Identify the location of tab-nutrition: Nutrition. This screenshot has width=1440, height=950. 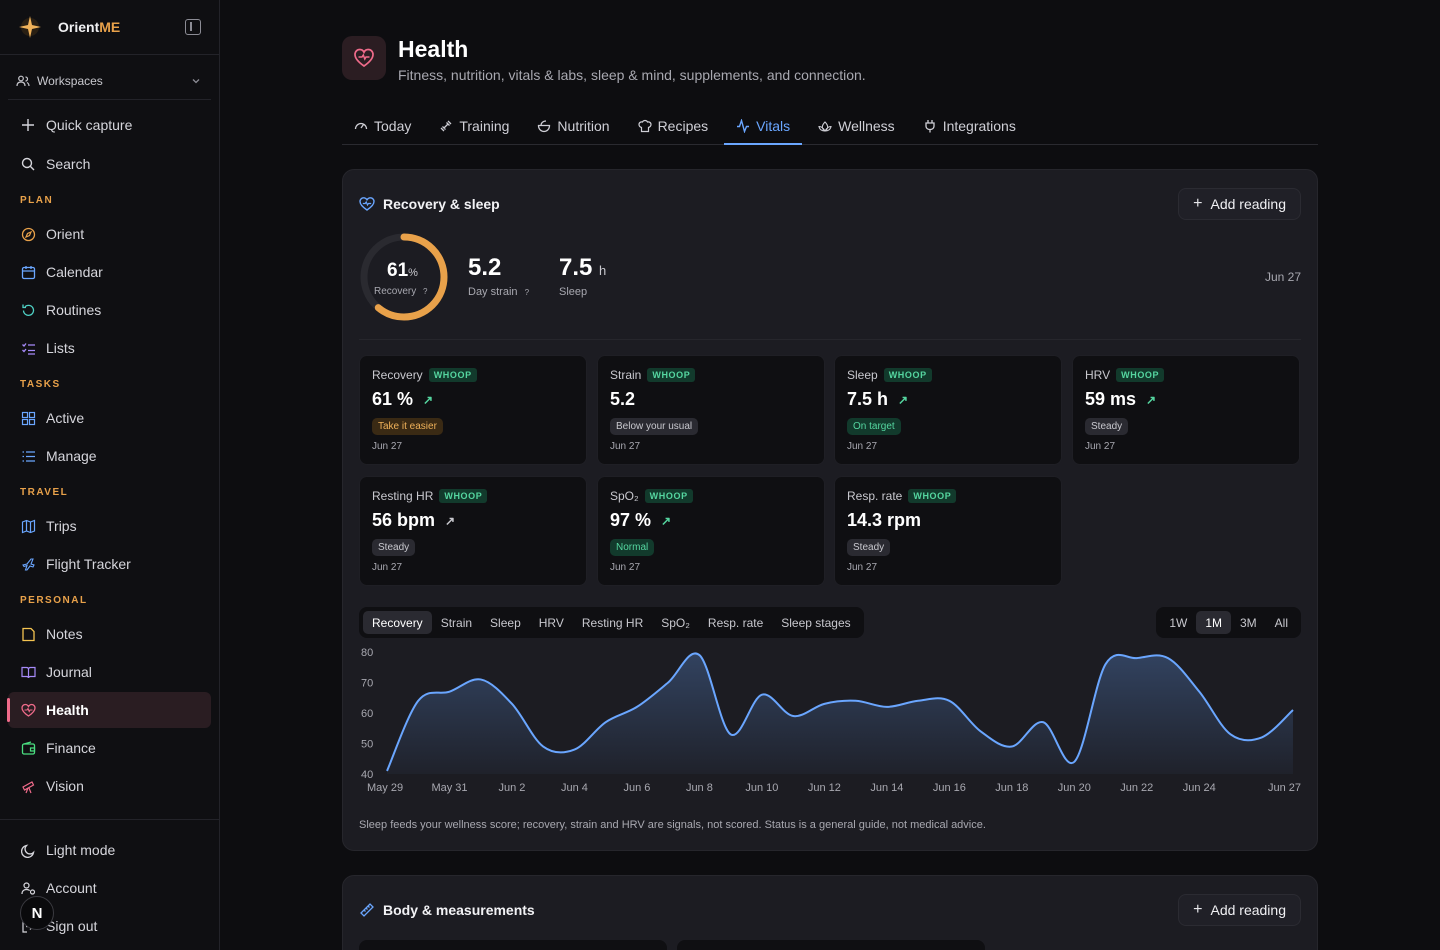
(573, 126).